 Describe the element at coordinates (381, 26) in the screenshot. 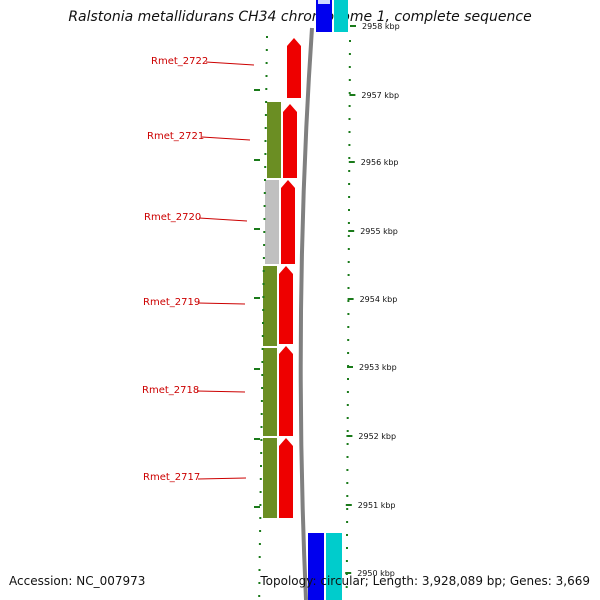

I see `scale-label: 2958 kbp` at that location.